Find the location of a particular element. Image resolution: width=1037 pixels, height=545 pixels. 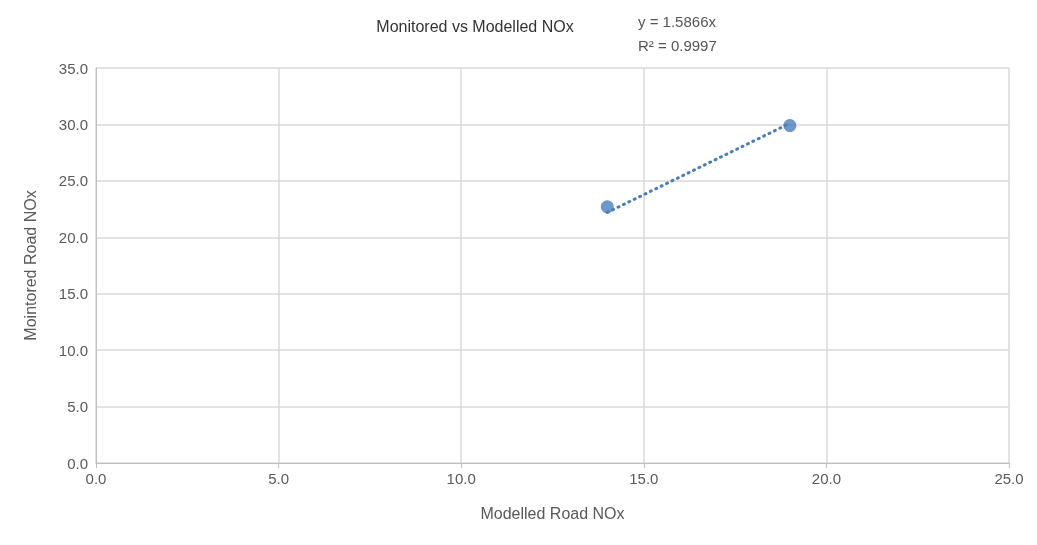

y-tick-label: 0.0 is located at coordinates (77, 463).